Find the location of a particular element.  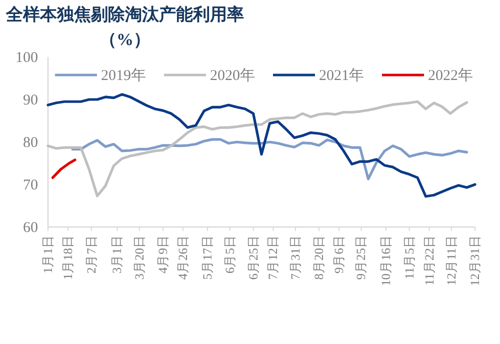

x-tick-label: 12月11日 is located at coordinates (451, 260).